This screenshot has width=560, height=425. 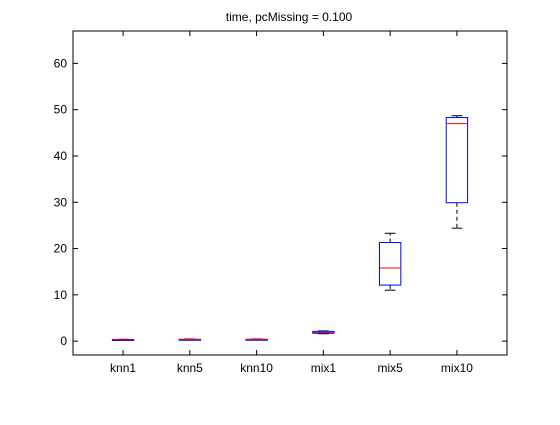 What do you see at coordinates (256, 339) in the screenshot?
I see `box-knn10` at bounding box center [256, 339].